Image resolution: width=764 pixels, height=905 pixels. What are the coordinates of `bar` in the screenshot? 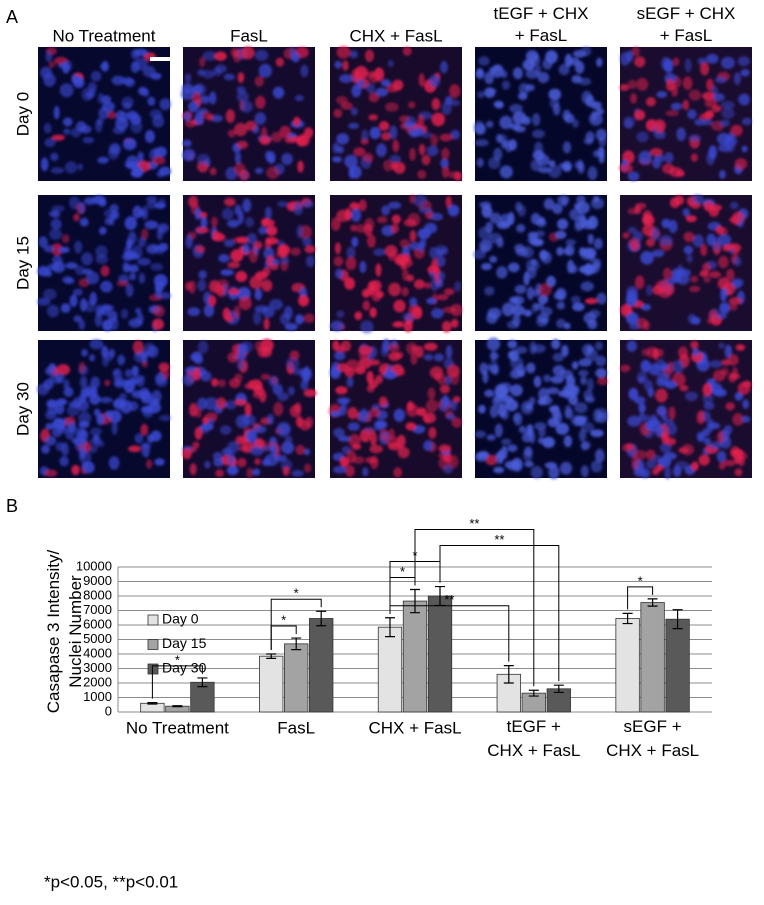 It's located at (390, 669).